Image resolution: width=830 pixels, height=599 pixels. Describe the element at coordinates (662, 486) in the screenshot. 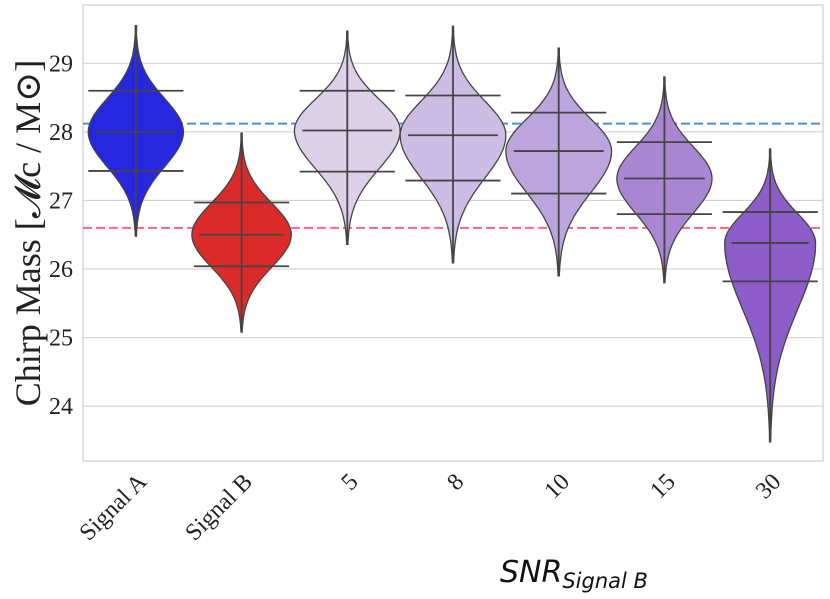

I see `x-tick-label: 15` at that location.